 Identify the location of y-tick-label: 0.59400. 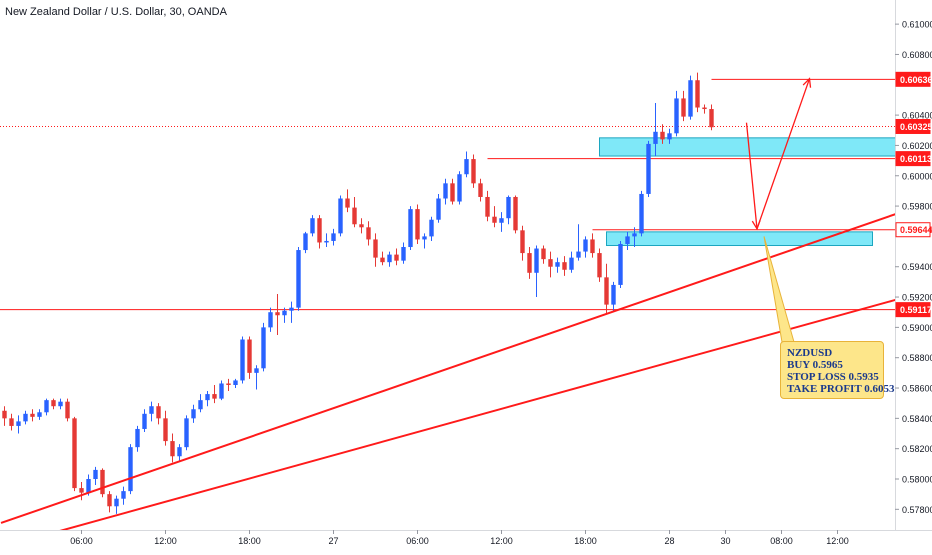
(917, 267).